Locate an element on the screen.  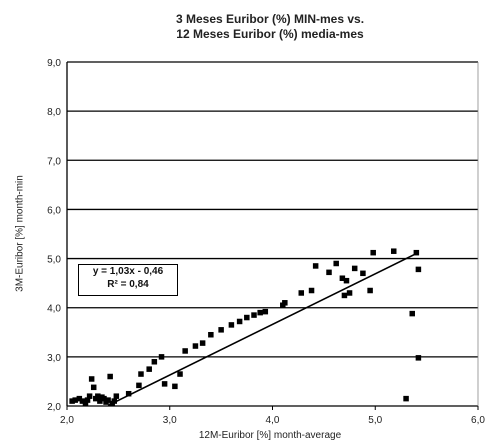
chart-title-line-1: 3 Meses Euribor (%) MIN-mes vs. is located at coordinates (270, 19).